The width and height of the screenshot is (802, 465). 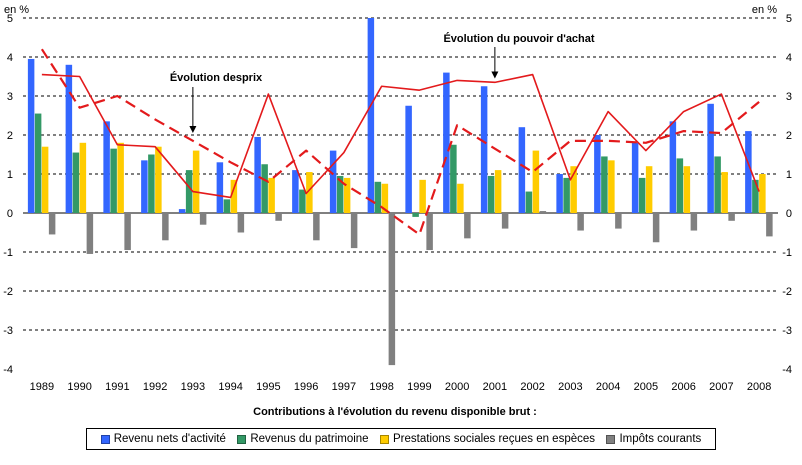 What do you see at coordinates (268, 387) in the screenshot?
I see `x-tick-label: 1995` at bounding box center [268, 387].